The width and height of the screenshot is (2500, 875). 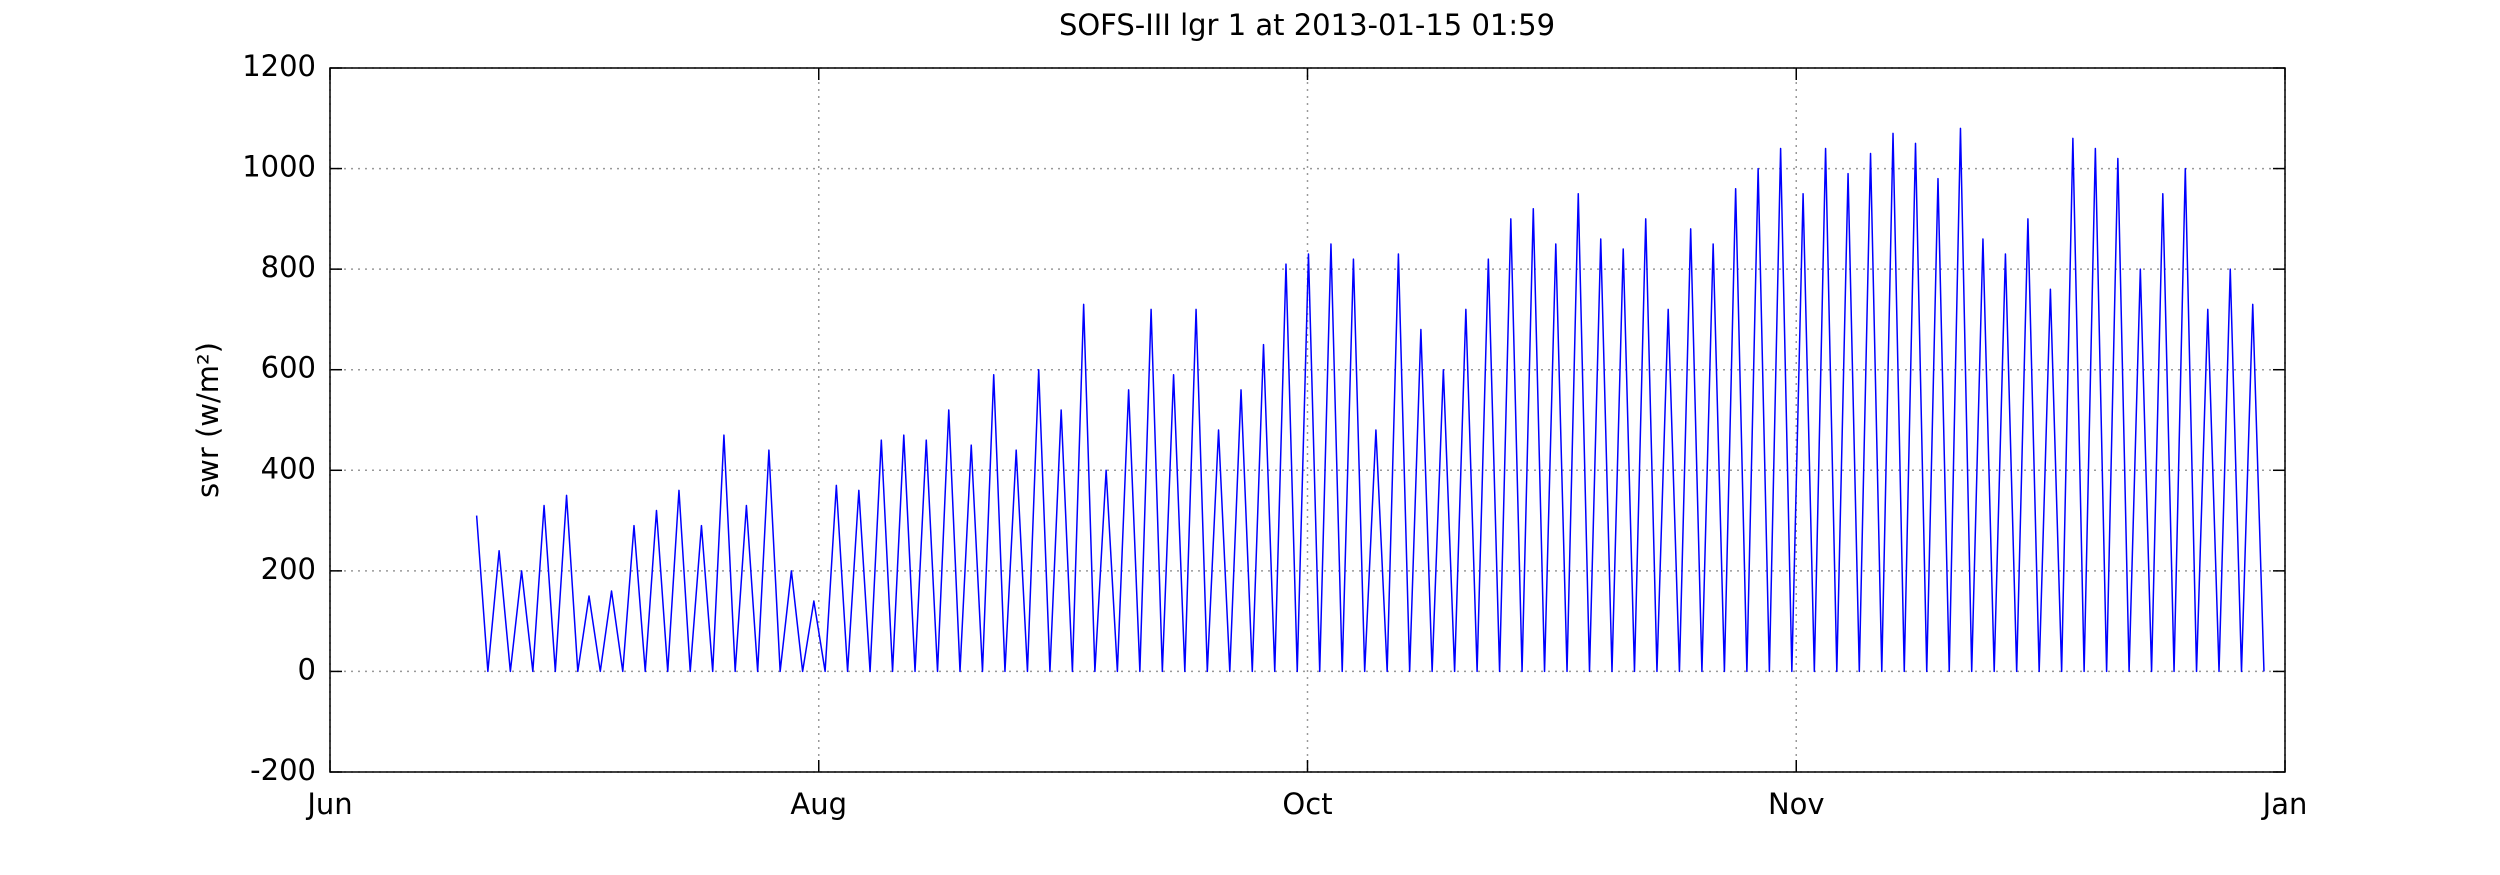 I want to click on y-tick-label: 1200, so click(x=279, y=66).